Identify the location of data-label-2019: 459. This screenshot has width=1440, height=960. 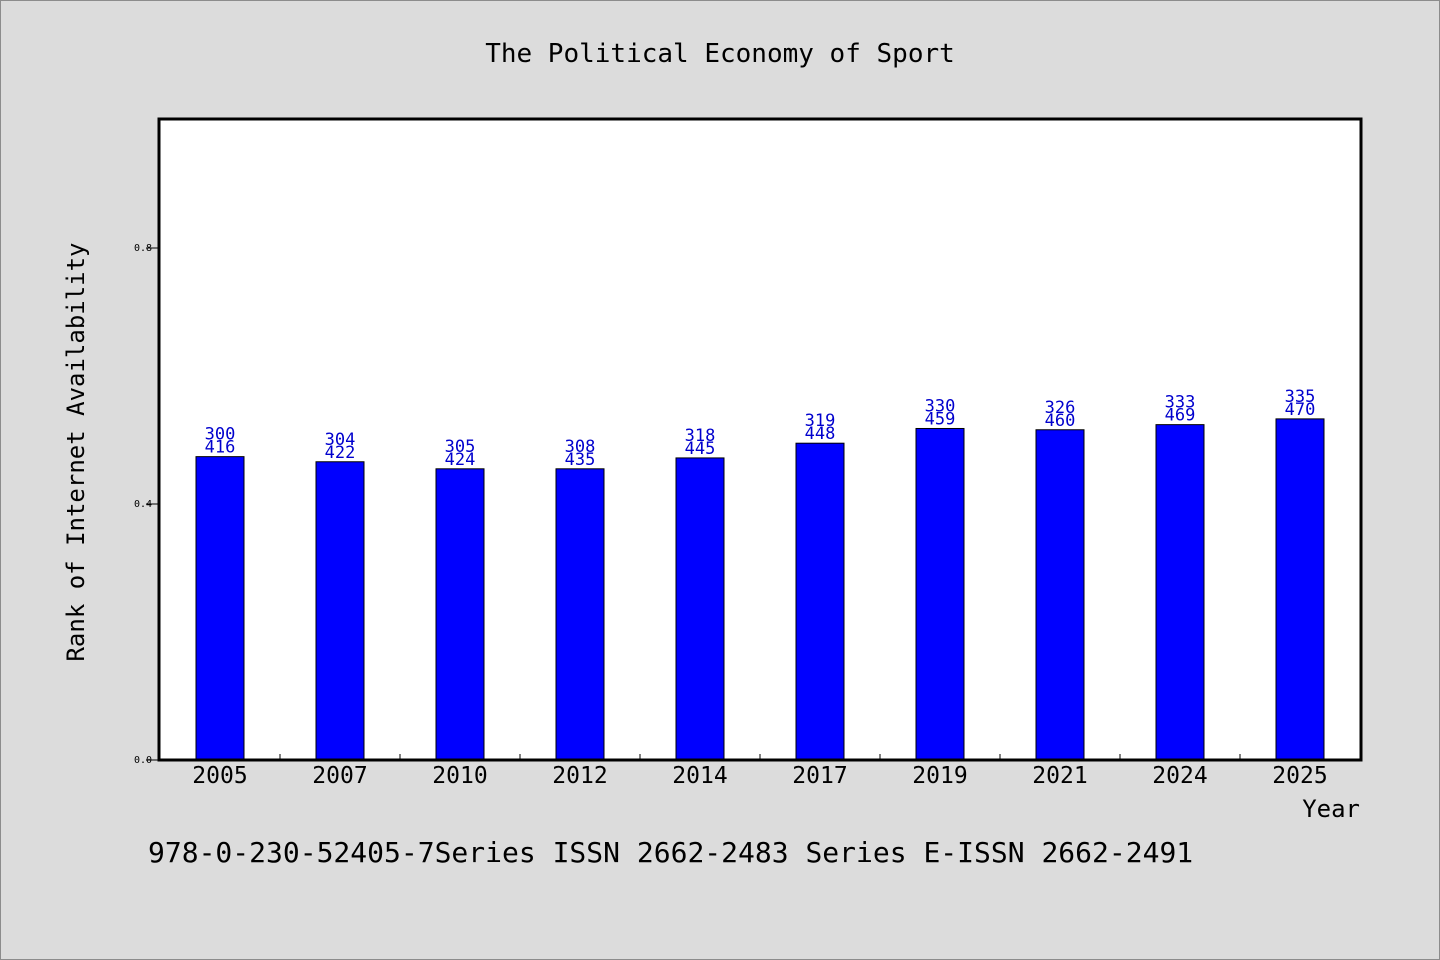
(940, 419).